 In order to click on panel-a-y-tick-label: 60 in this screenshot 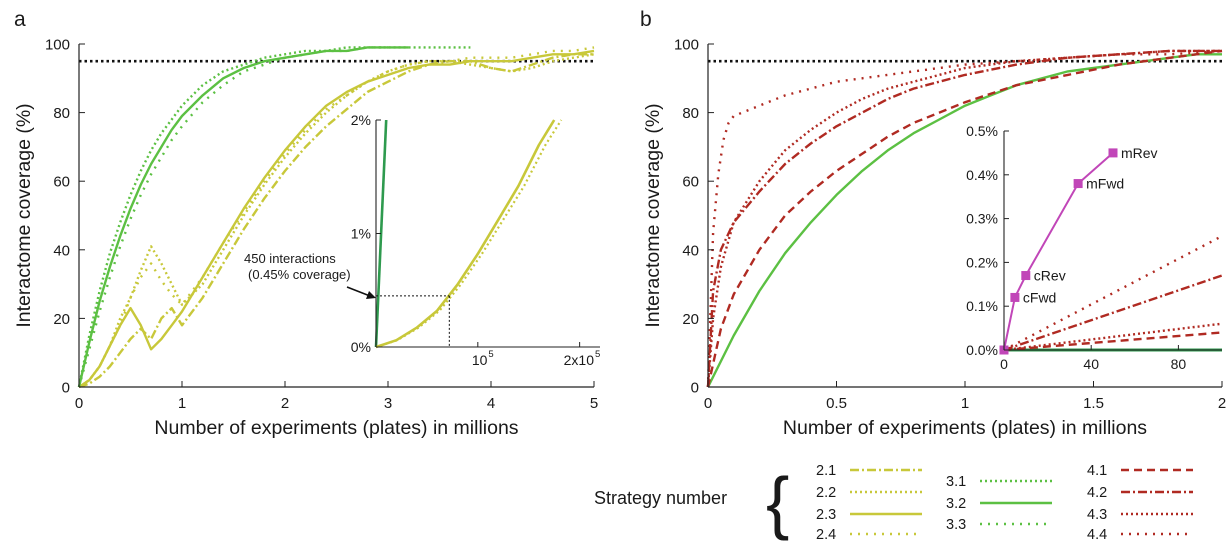, I will do `click(61, 182)`.